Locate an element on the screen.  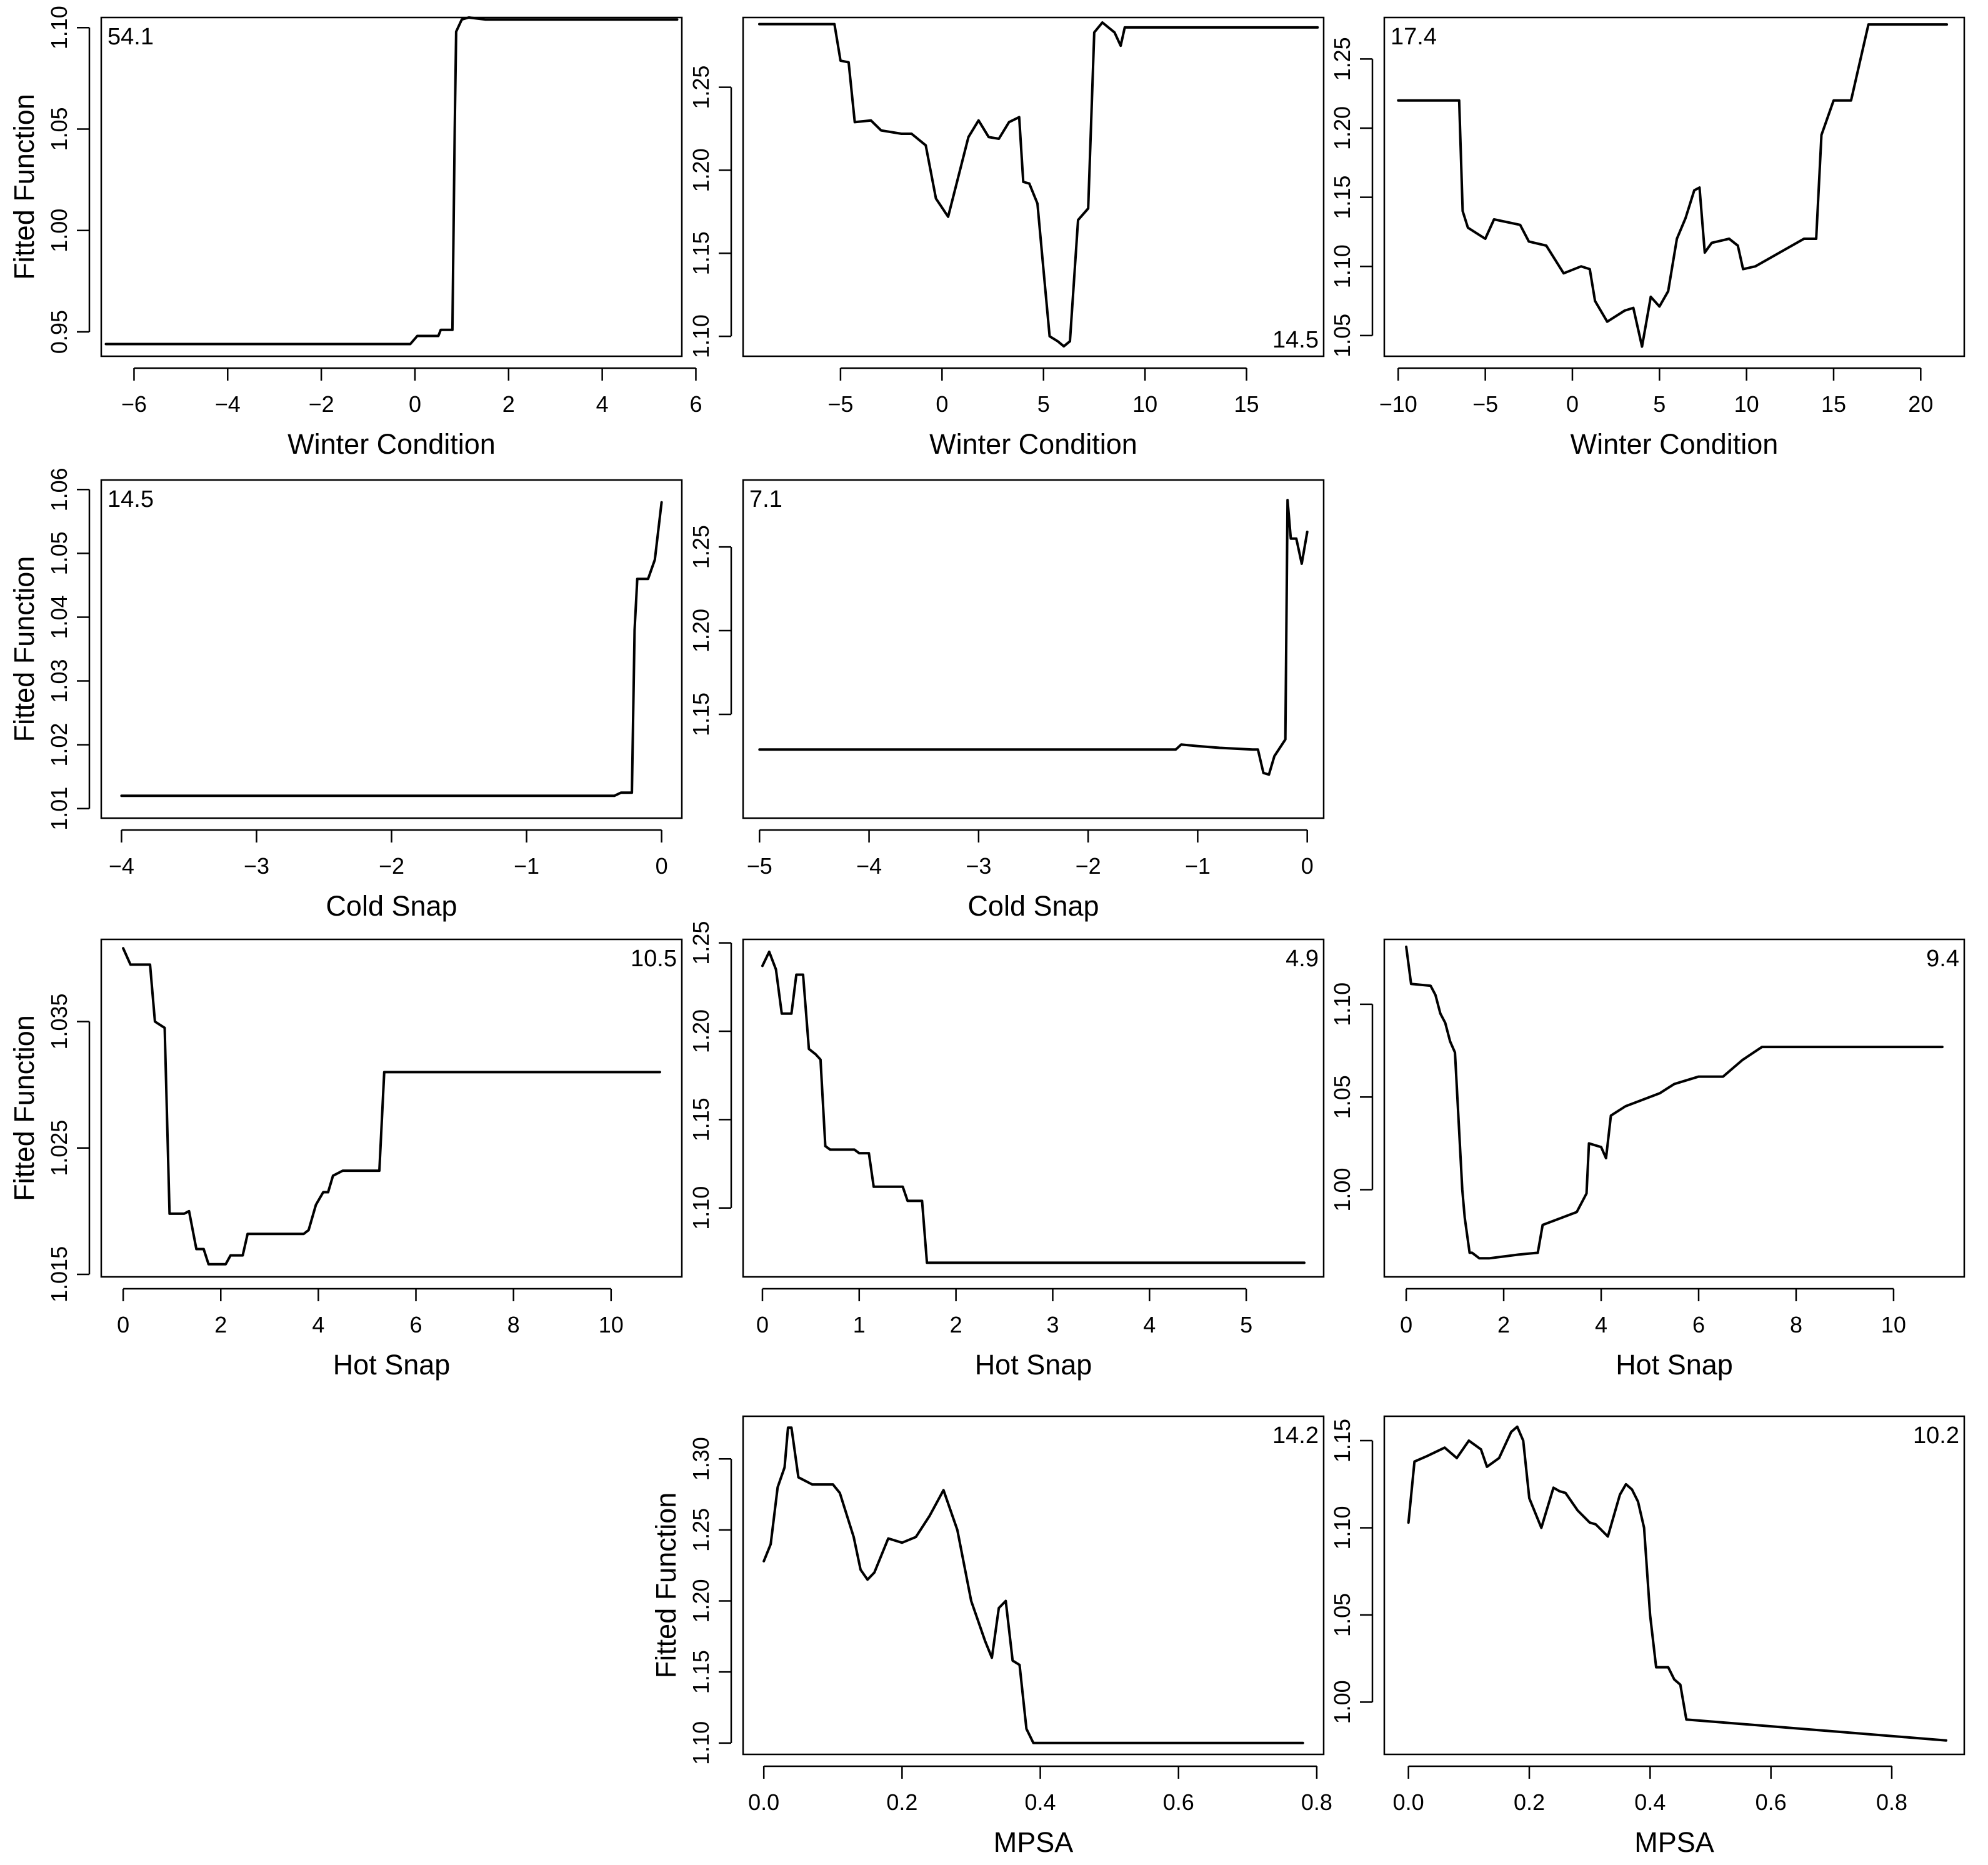
panel-annotation: 17.4 is located at coordinates (1414, 37).